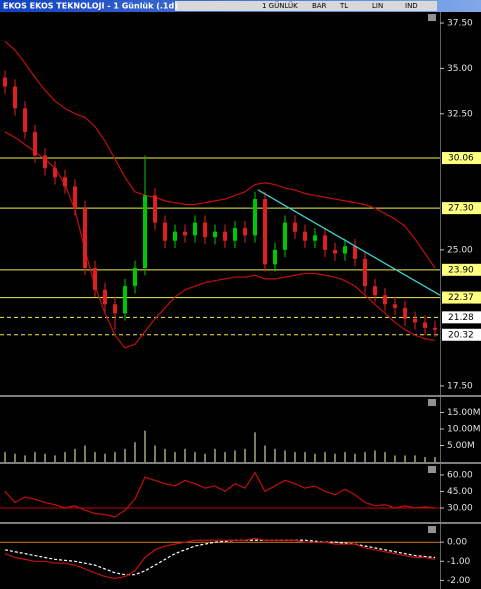 This screenshot has height=589, width=481. What do you see at coordinates (280, 5) in the screenshot?
I see `toolbar-item: 1 GÜNLÜK` at bounding box center [280, 5].